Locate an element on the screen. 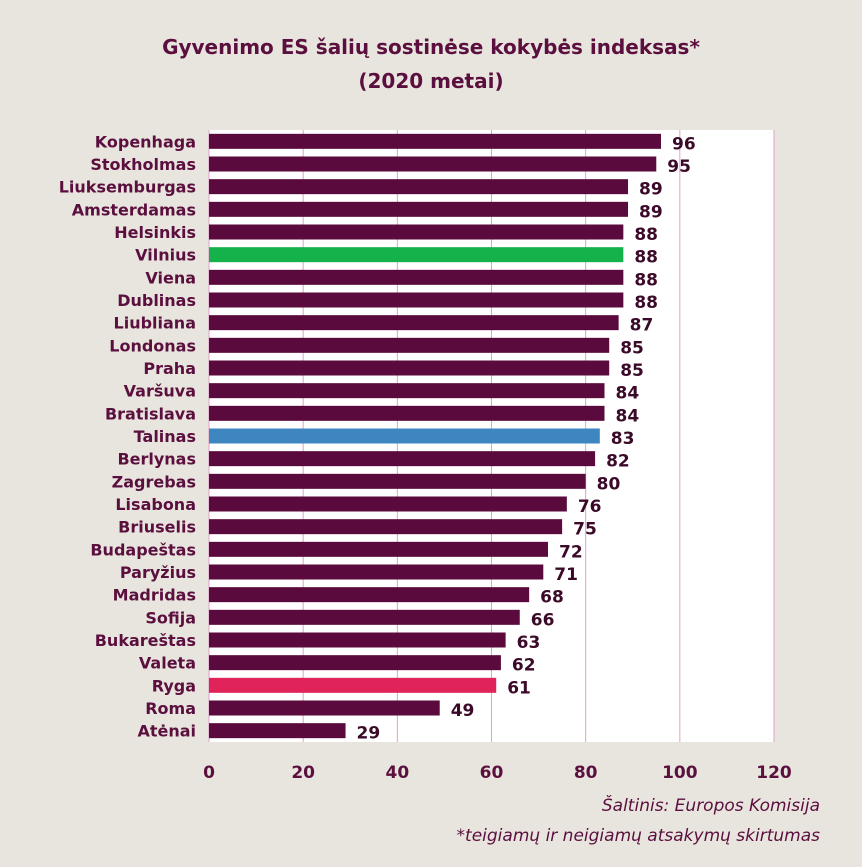 This screenshot has height=867, width=862. value-label: 63 is located at coordinates (529, 643).